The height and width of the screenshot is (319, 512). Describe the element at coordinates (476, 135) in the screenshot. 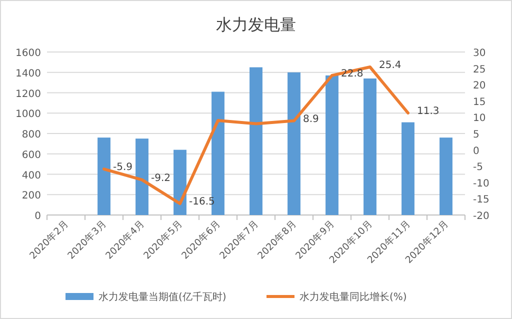

I see `y2-tick-label: 5` at that location.